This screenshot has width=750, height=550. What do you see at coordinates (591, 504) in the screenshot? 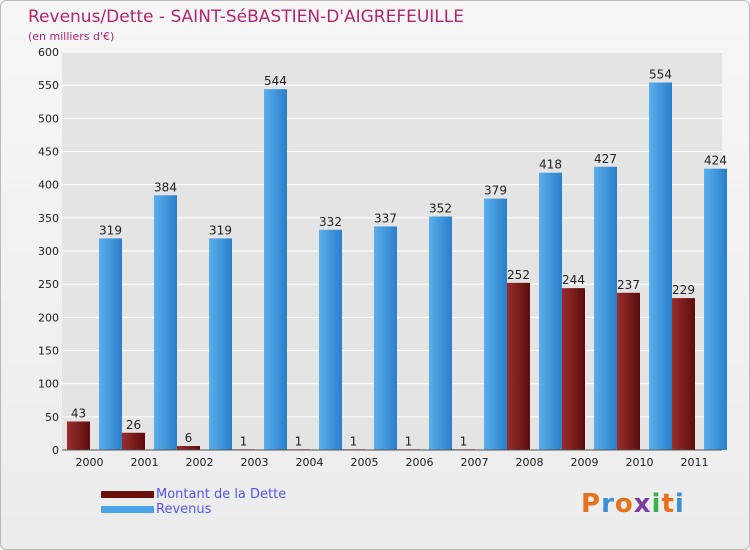
I see `logo-letter: P` at bounding box center [591, 504].